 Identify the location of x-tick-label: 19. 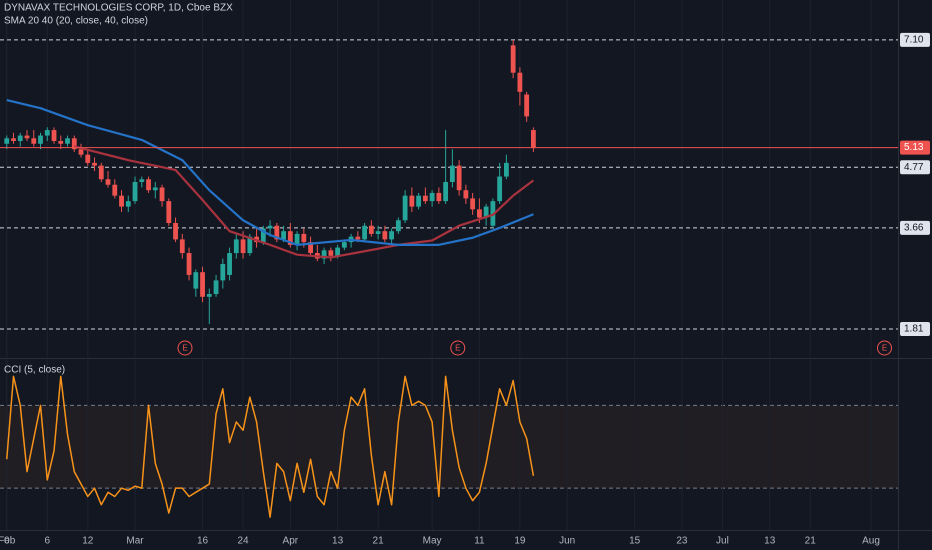
(520, 541).